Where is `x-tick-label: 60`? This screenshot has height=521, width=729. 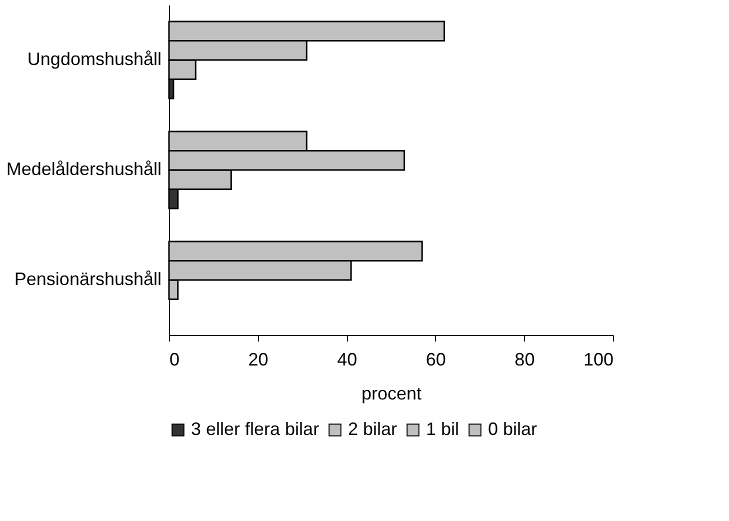 x-tick-label: 60 is located at coordinates (436, 360).